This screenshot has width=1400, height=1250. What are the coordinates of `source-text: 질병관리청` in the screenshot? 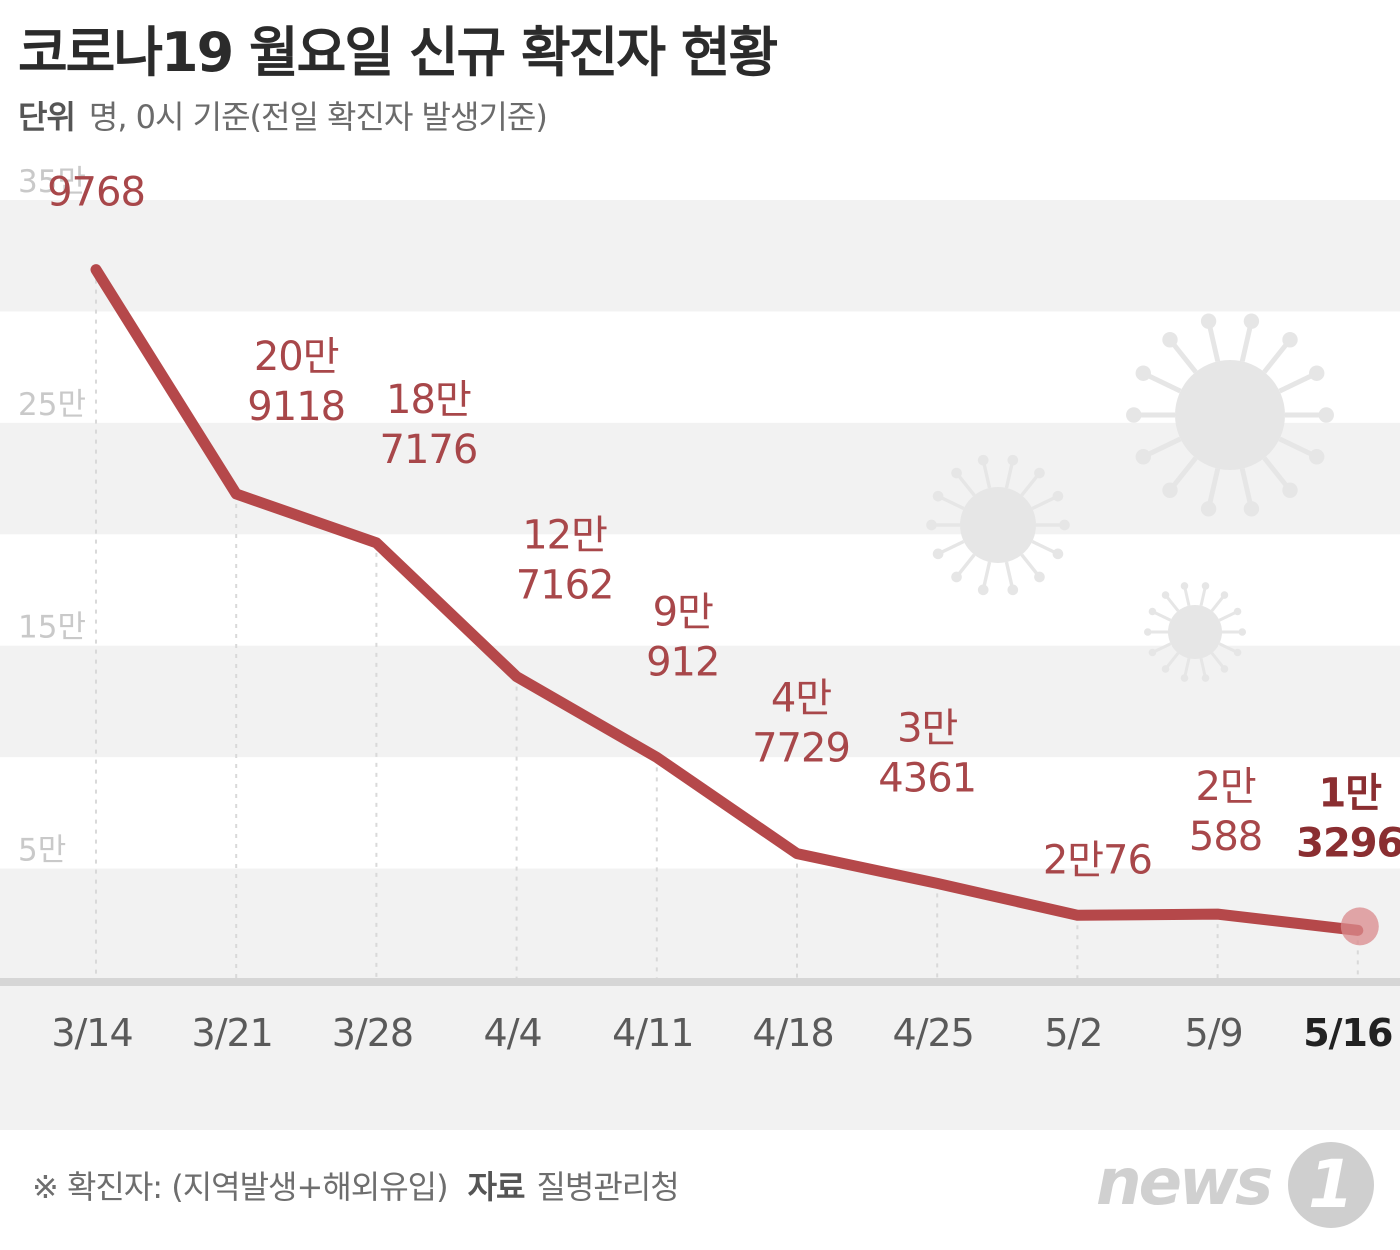 It's located at (607, 1187).